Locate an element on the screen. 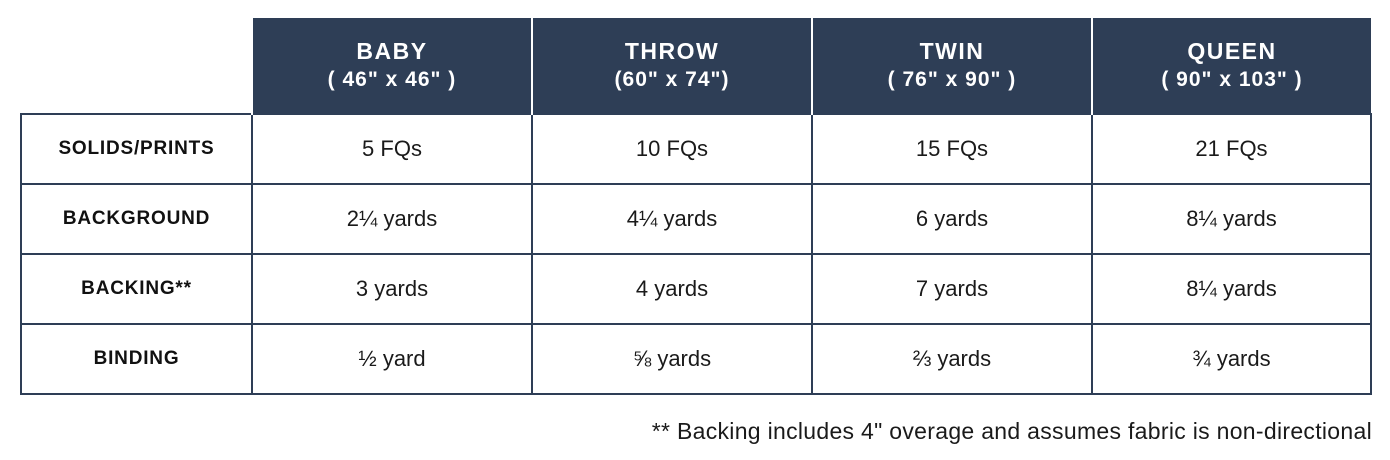  cell-value: ⅔ yards is located at coordinates (952, 359).